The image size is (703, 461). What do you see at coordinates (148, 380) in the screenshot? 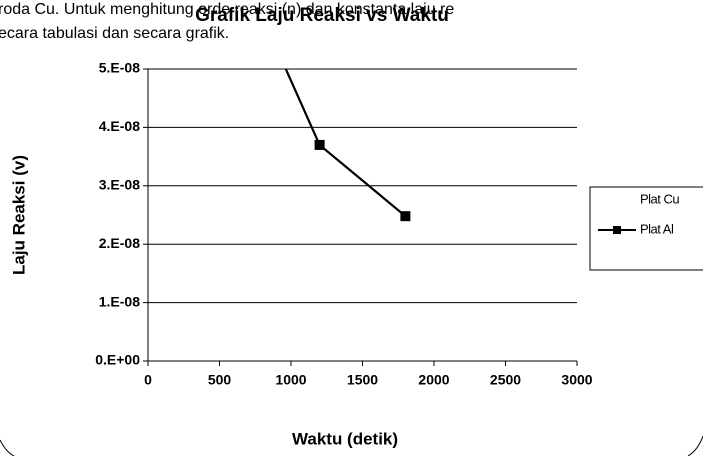
I see `x-tick-label: 0` at bounding box center [148, 380].